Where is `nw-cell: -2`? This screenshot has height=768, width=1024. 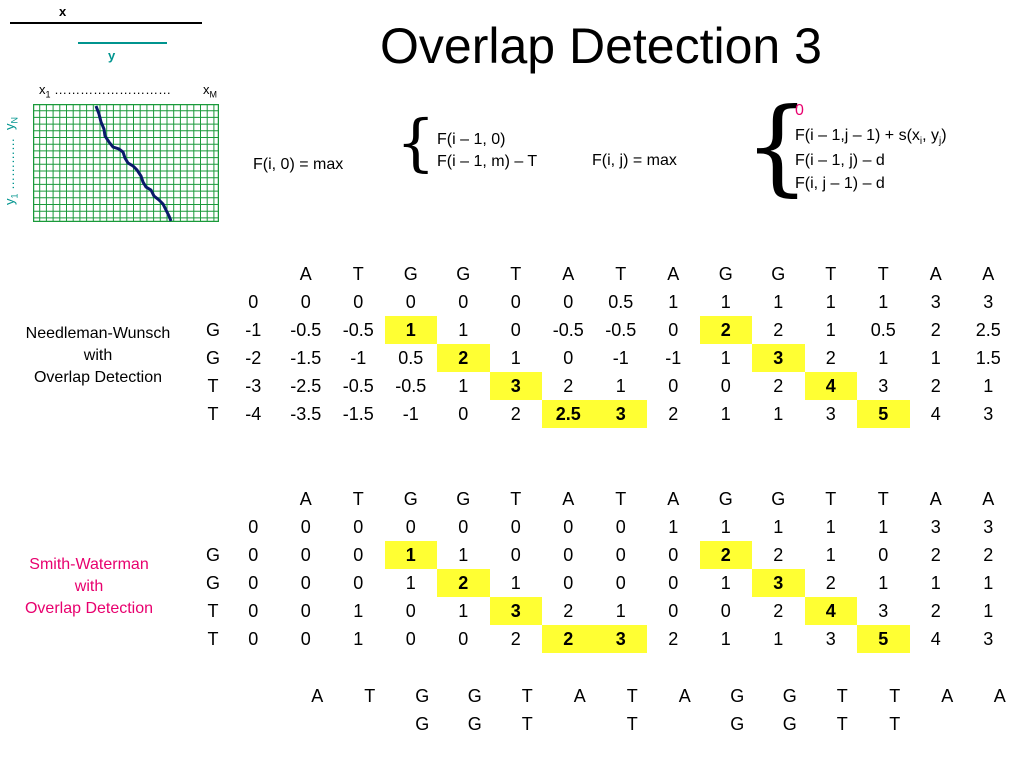 nw-cell: -2 is located at coordinates (253, 357).